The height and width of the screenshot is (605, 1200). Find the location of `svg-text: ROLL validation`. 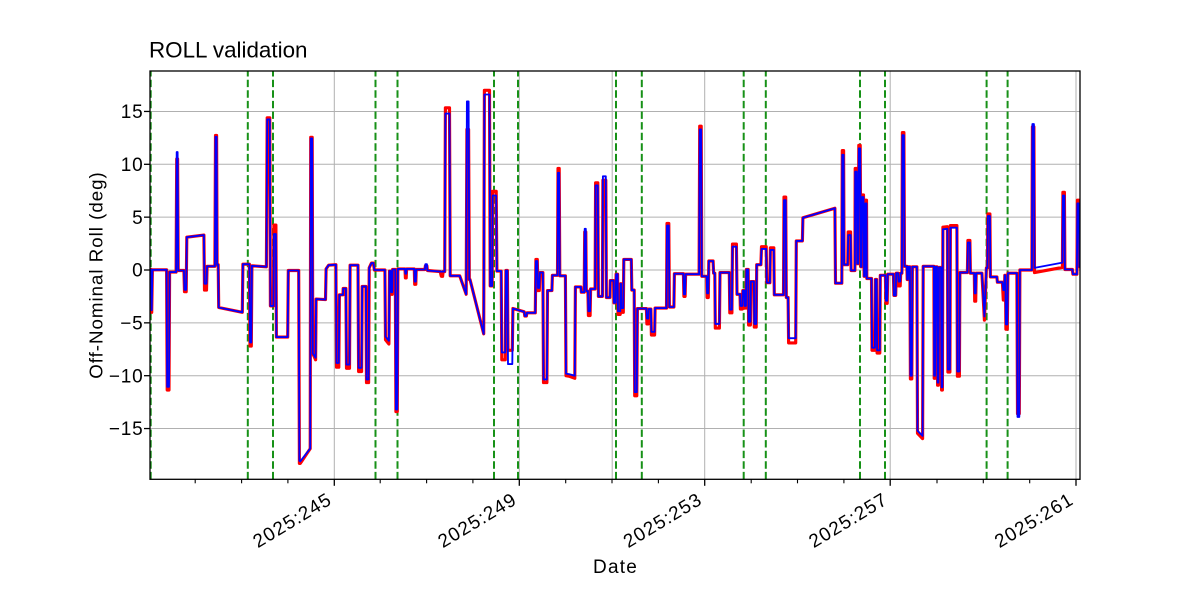

svg-text: ROLL validation is located at coordinates (228, 50).